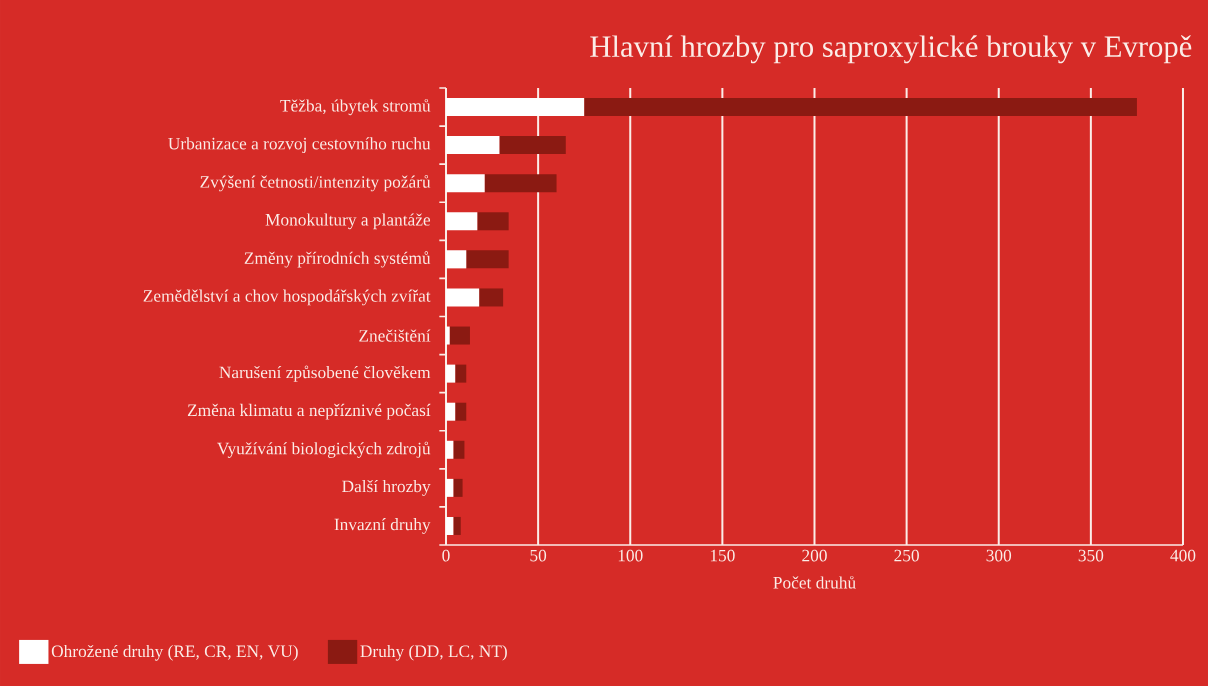  What do you see at coordinates (382, 526) in the screenshot?
I see `y-tick-label: Invazní druhy` at bounding box center [382, 526].